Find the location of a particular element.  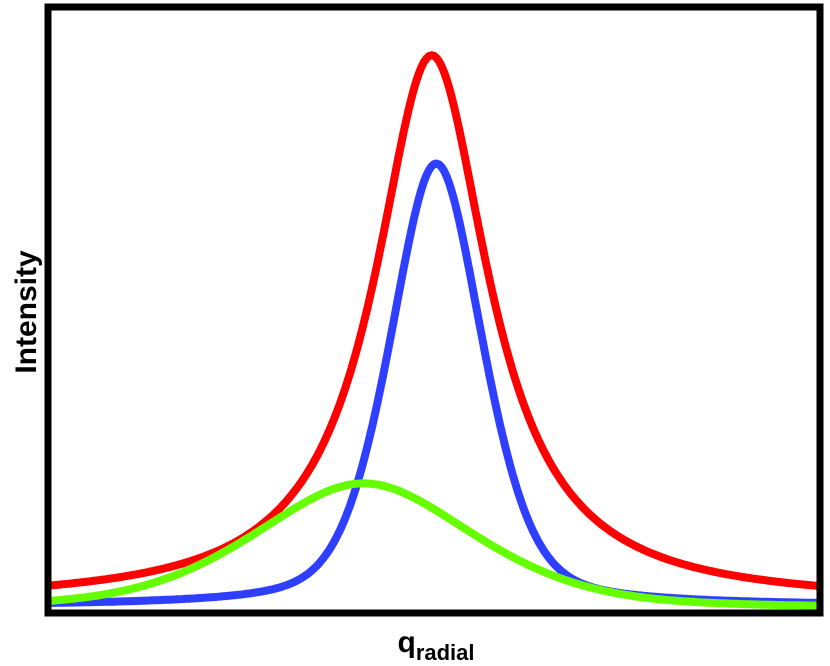

x-axis-label-subscript: radial is located at coordinates (445, 652).